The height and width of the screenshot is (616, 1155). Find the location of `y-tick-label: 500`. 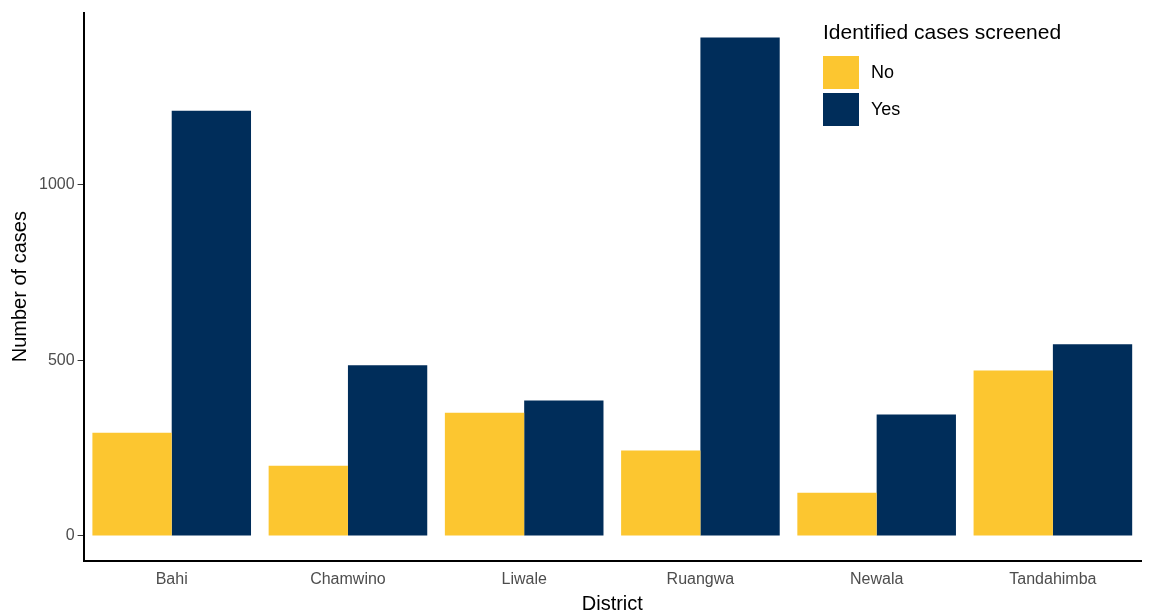

y-tick-label: 500 is located at coordinates (61, 359).